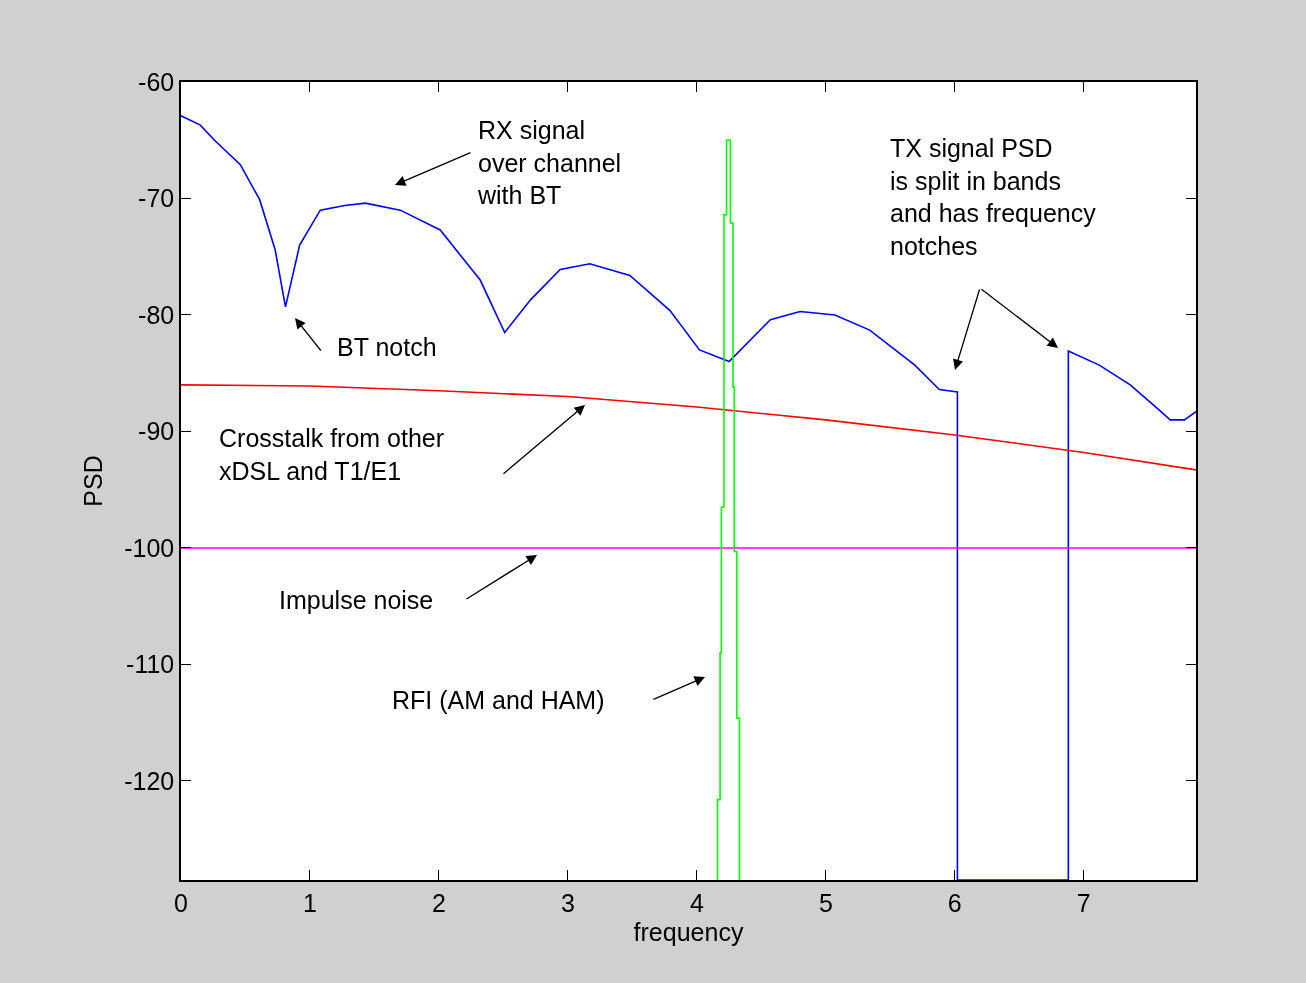 The image size is (1306, 983). What do you see at coordinates (149, 547) in the screenshot?
I see `y-tick-label: -100` at bounding box center [149, 547].